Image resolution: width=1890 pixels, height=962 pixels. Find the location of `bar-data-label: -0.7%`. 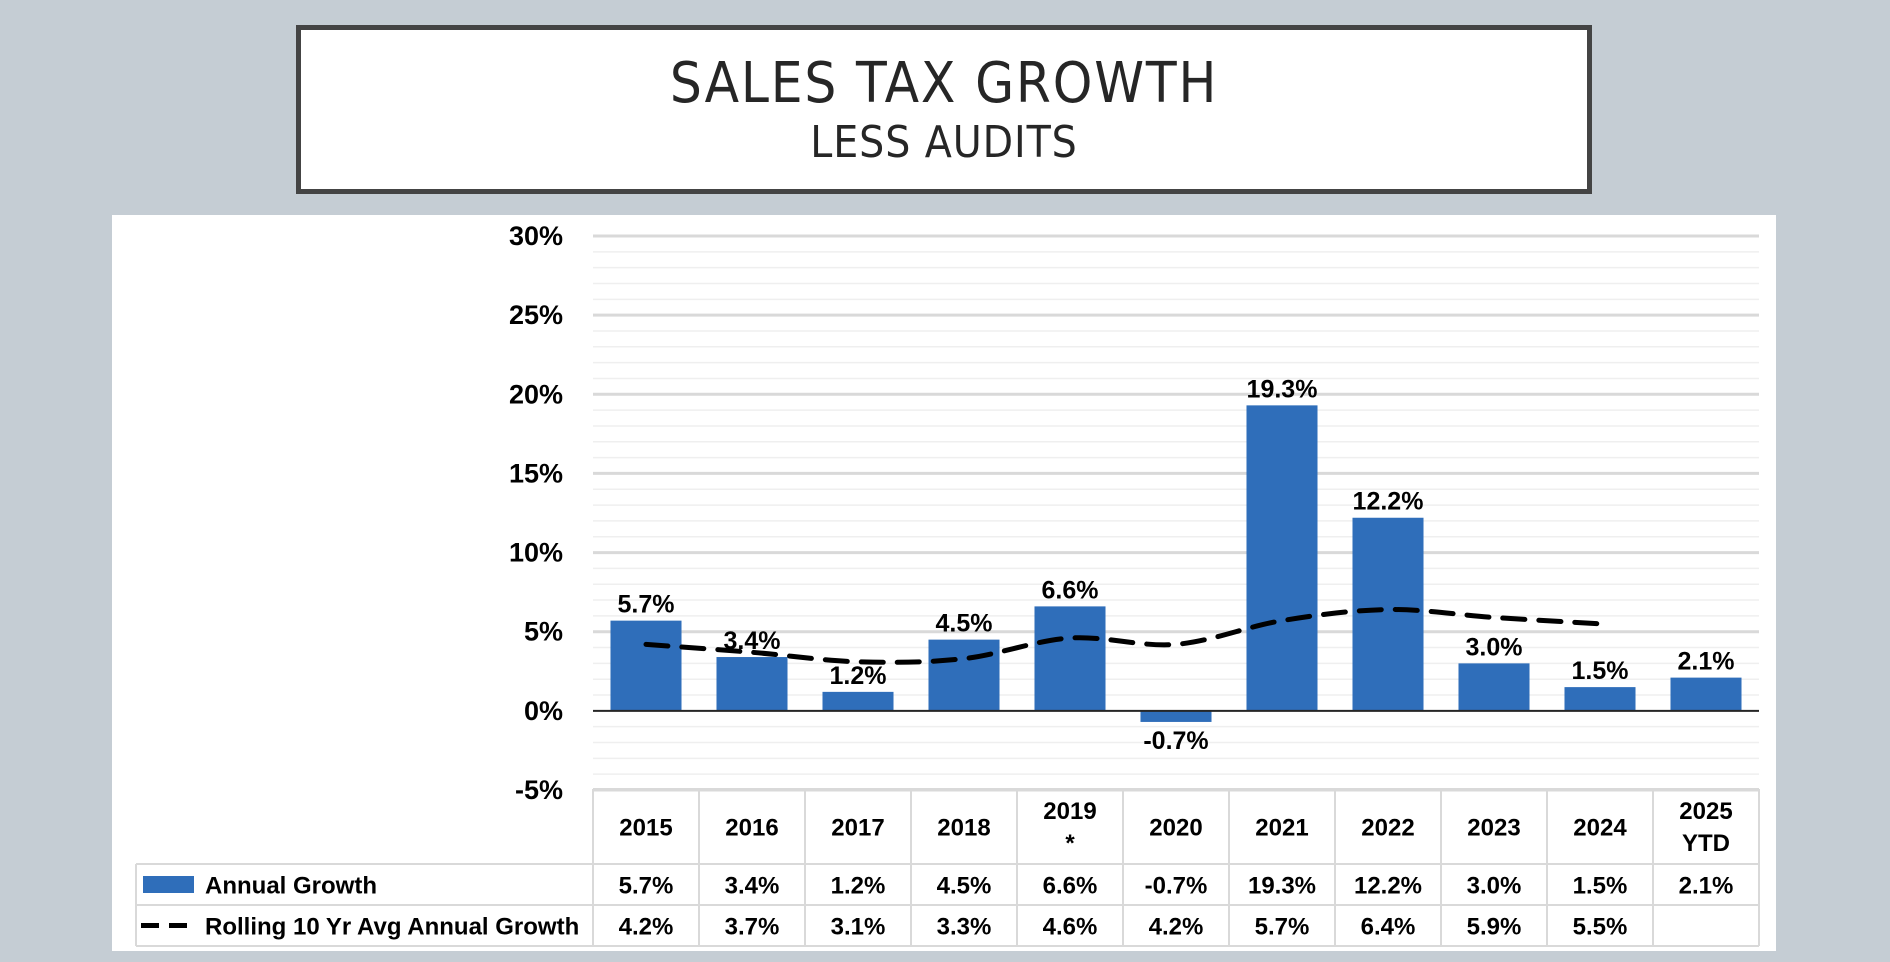

bar-data-label: -0.7% is located at coordinates (1175, 741).